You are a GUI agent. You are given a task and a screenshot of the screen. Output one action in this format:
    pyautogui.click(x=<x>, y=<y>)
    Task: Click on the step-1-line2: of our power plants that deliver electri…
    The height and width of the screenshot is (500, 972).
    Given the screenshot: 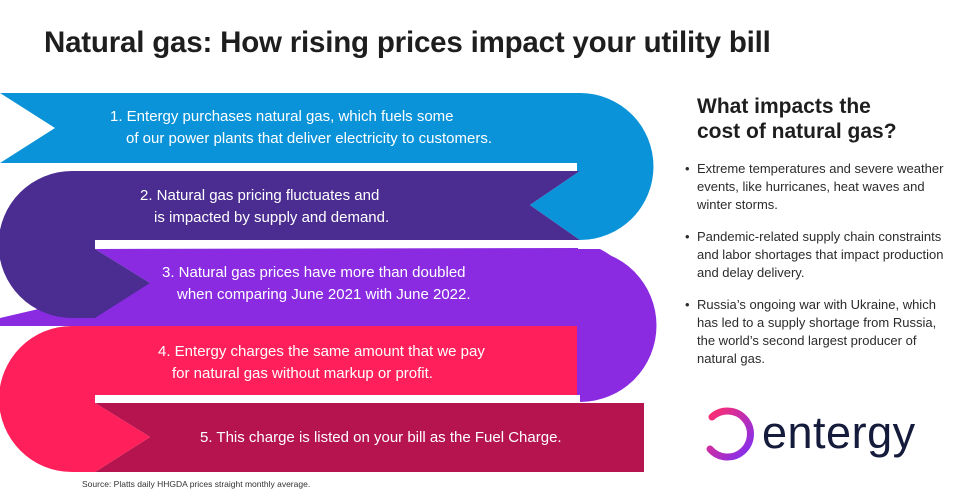 What is the action you would take?
    pyautogui.click(x=309, y=138)
    